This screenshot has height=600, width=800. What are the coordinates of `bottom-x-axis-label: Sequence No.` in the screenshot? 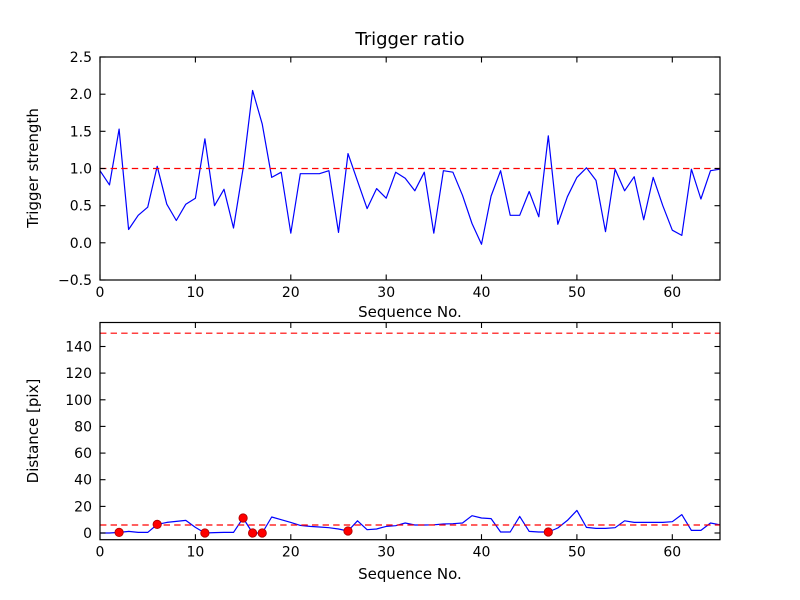 It's located at (410, 574).